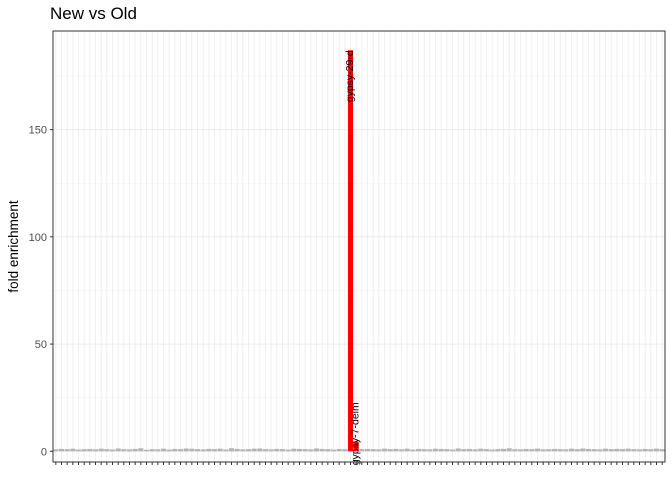 The width and height of the screenshot is (672, 480). What do you see at coordinates (38, 131) in the screenshot?
I see `y-tick-label: 150` at bounding box center [38, 131].